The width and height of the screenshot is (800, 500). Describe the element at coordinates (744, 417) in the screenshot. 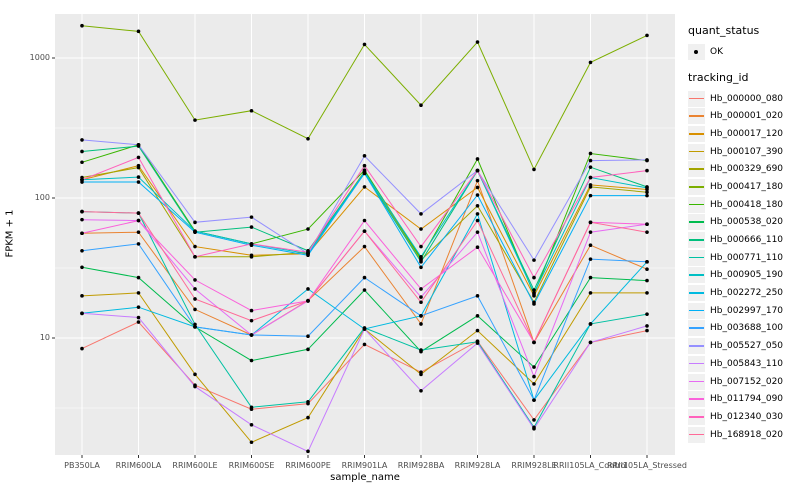

I see `legend-item-Hb_012340_030: Hb_012340_030` at that location.